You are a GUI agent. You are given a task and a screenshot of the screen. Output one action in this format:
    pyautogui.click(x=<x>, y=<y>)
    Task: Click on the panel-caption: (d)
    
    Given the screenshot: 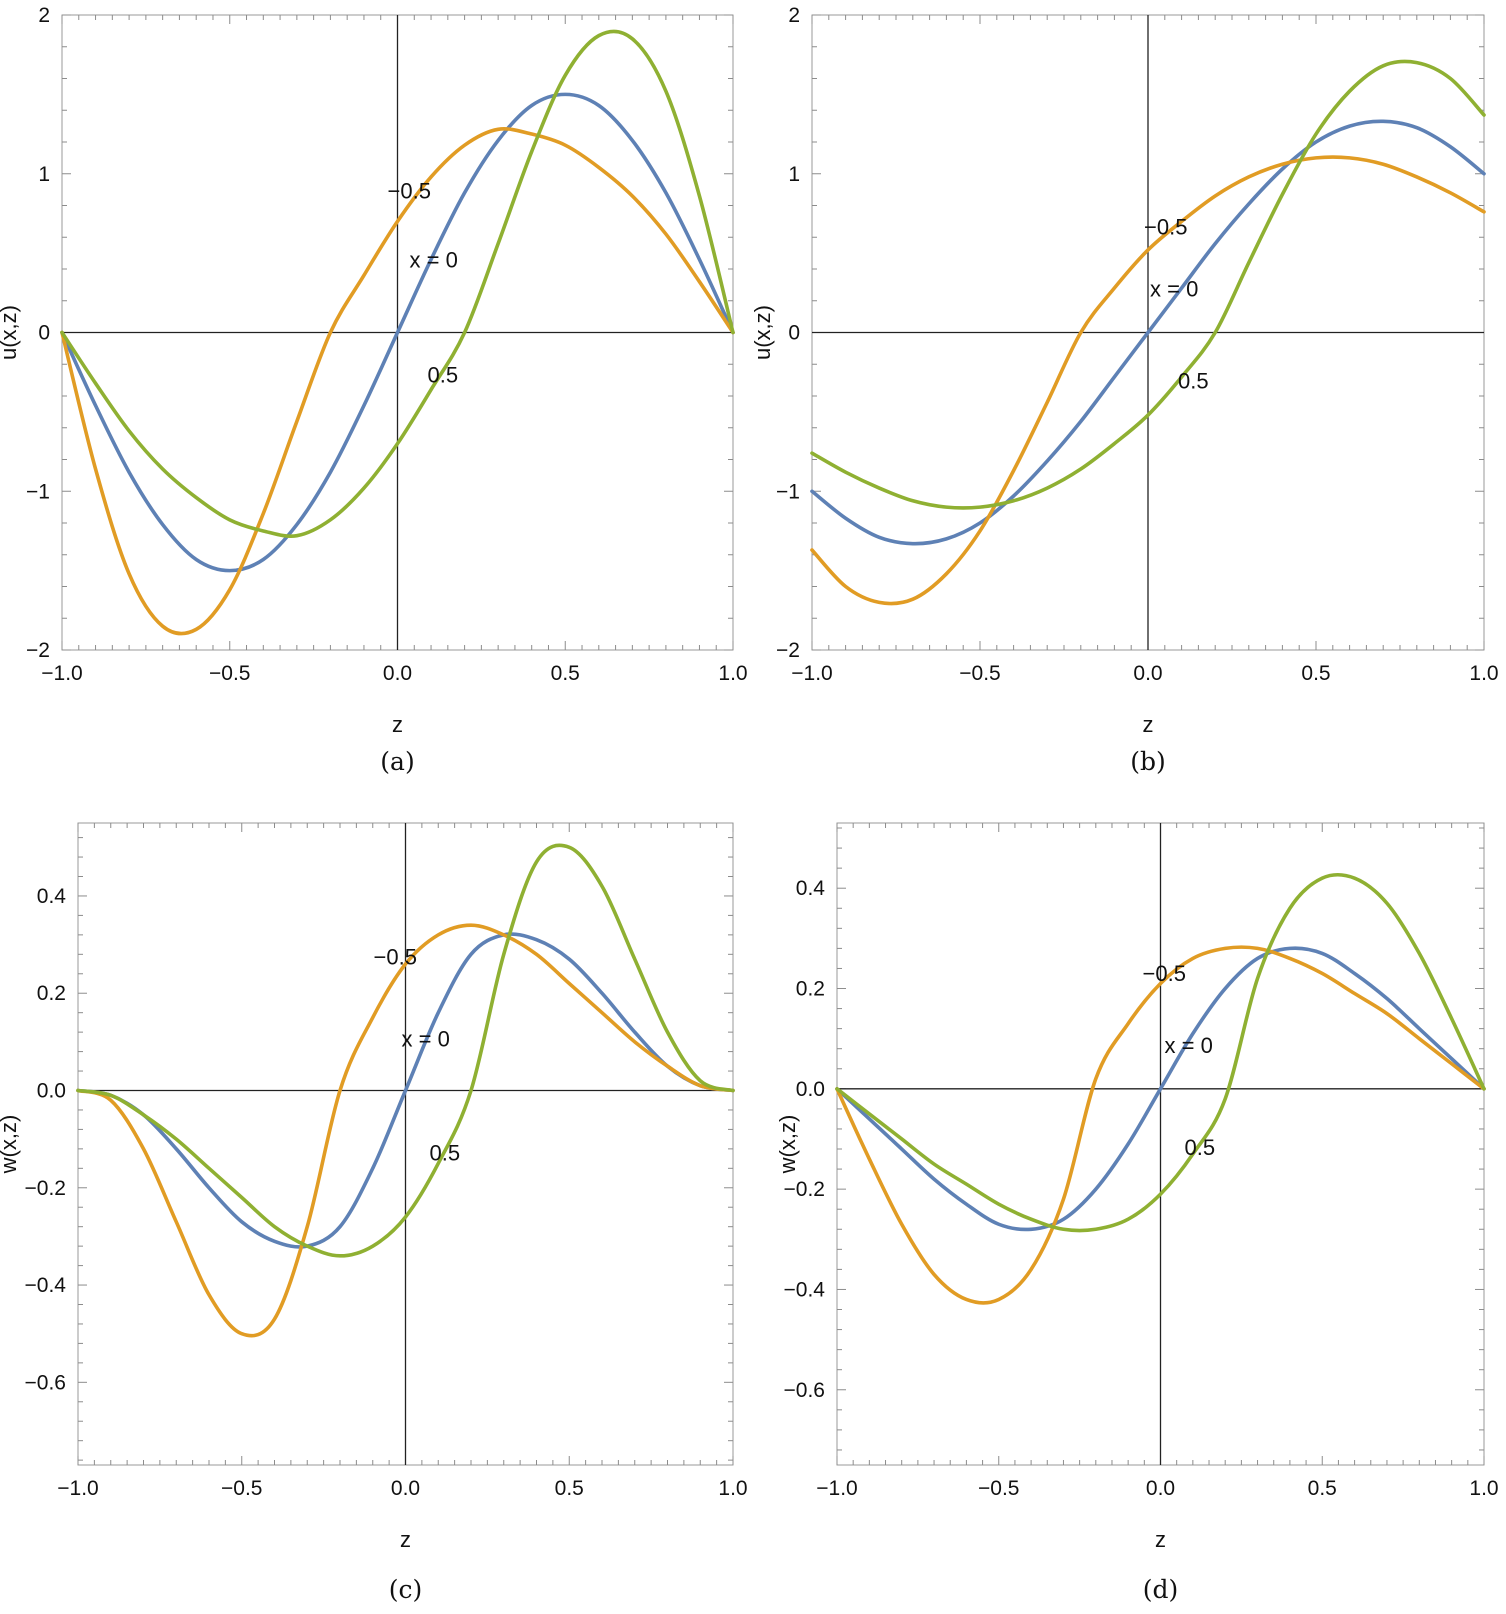 What is the action you would take?
    pyautogui.click(x=1161, y=1589)
    